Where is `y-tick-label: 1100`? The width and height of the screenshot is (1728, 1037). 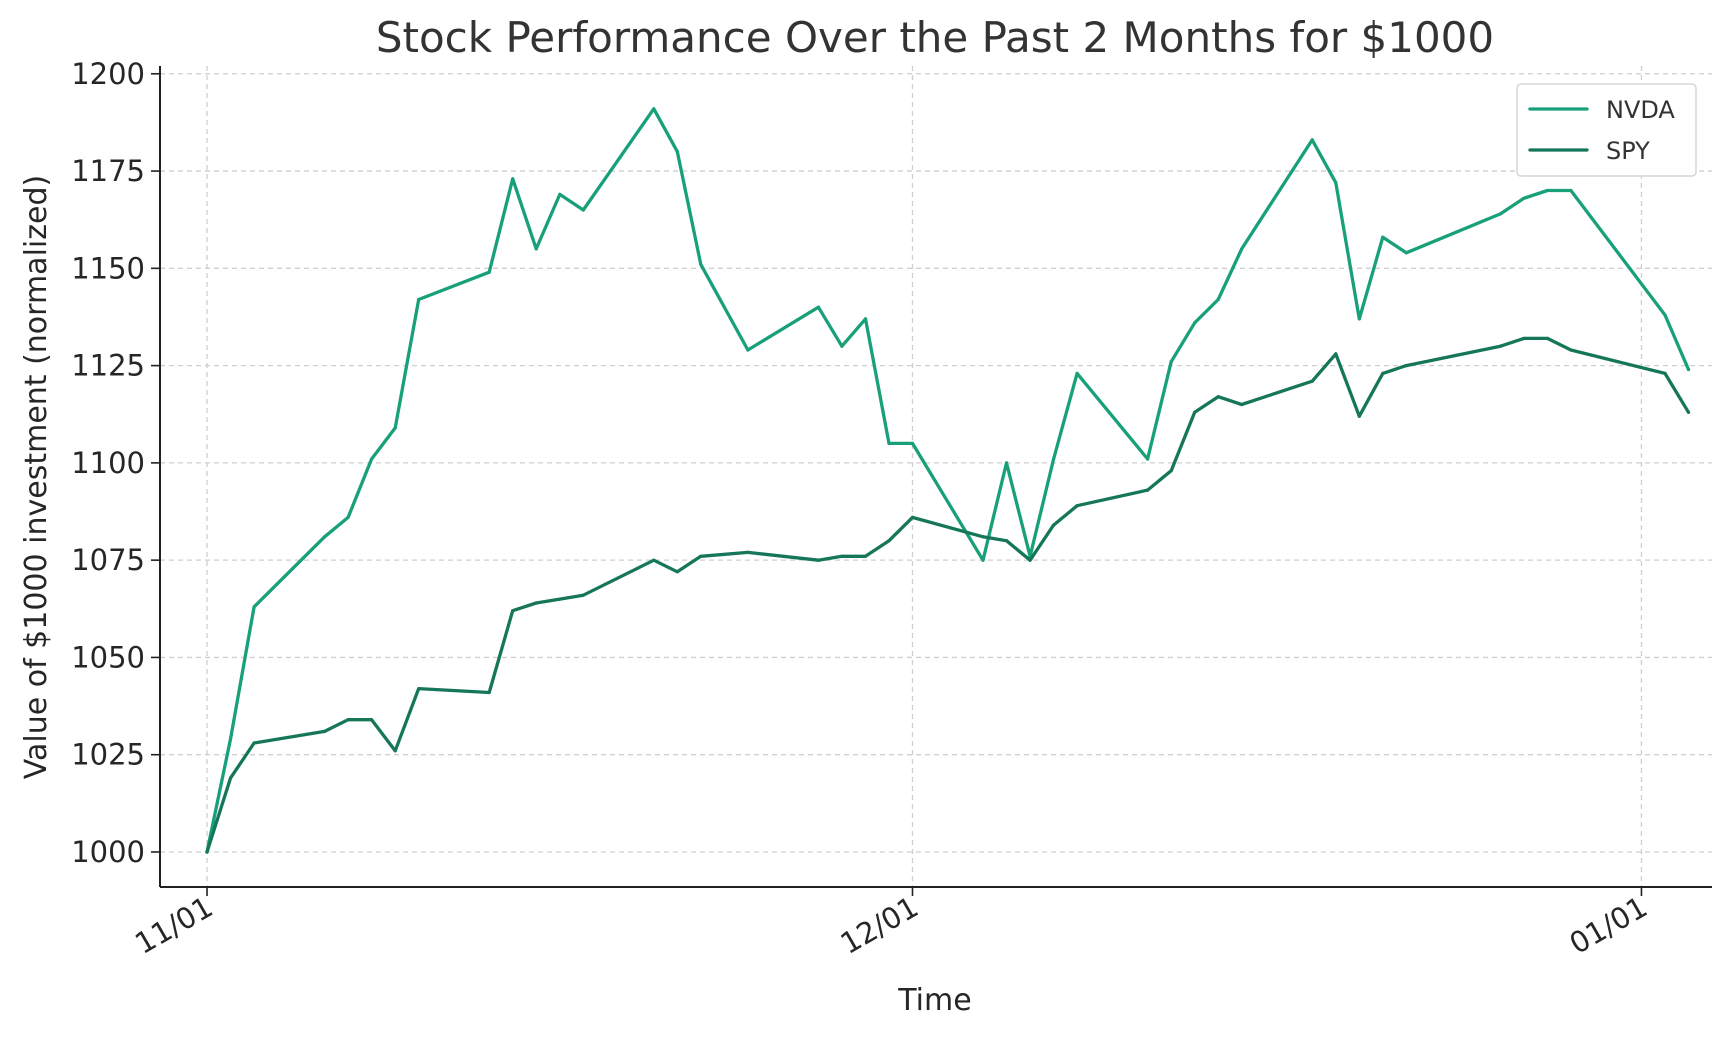 y-tick-label: 1100 is located at coordinates (108, 463).